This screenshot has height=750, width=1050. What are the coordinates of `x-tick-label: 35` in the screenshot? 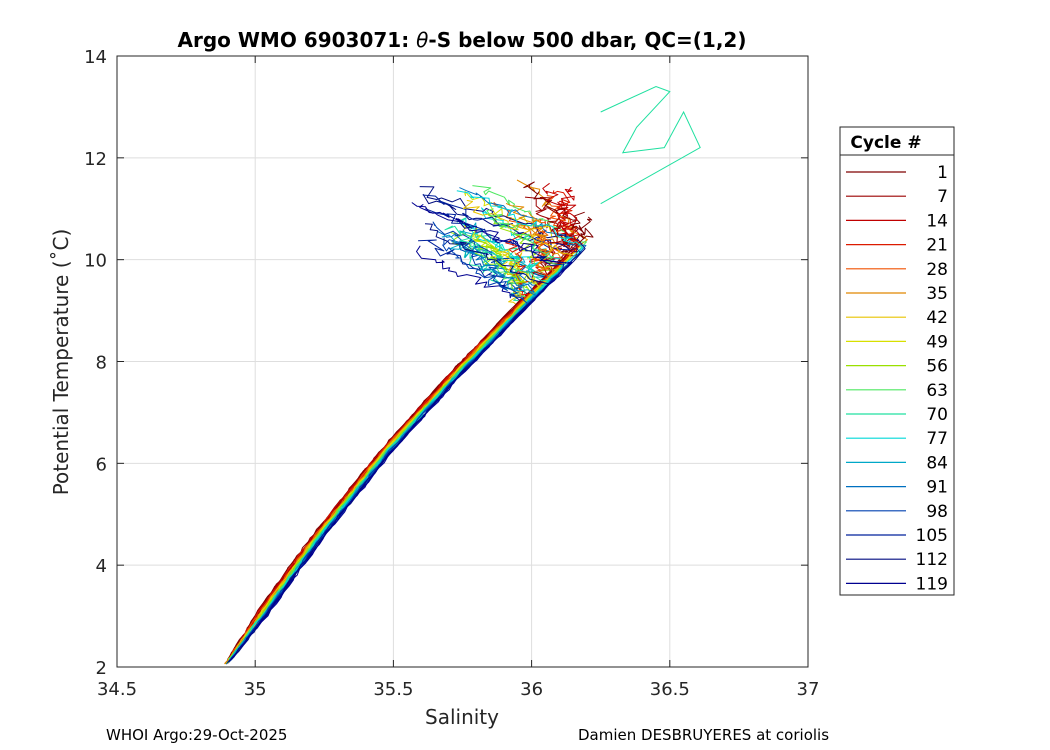 It's located at (255, 689).